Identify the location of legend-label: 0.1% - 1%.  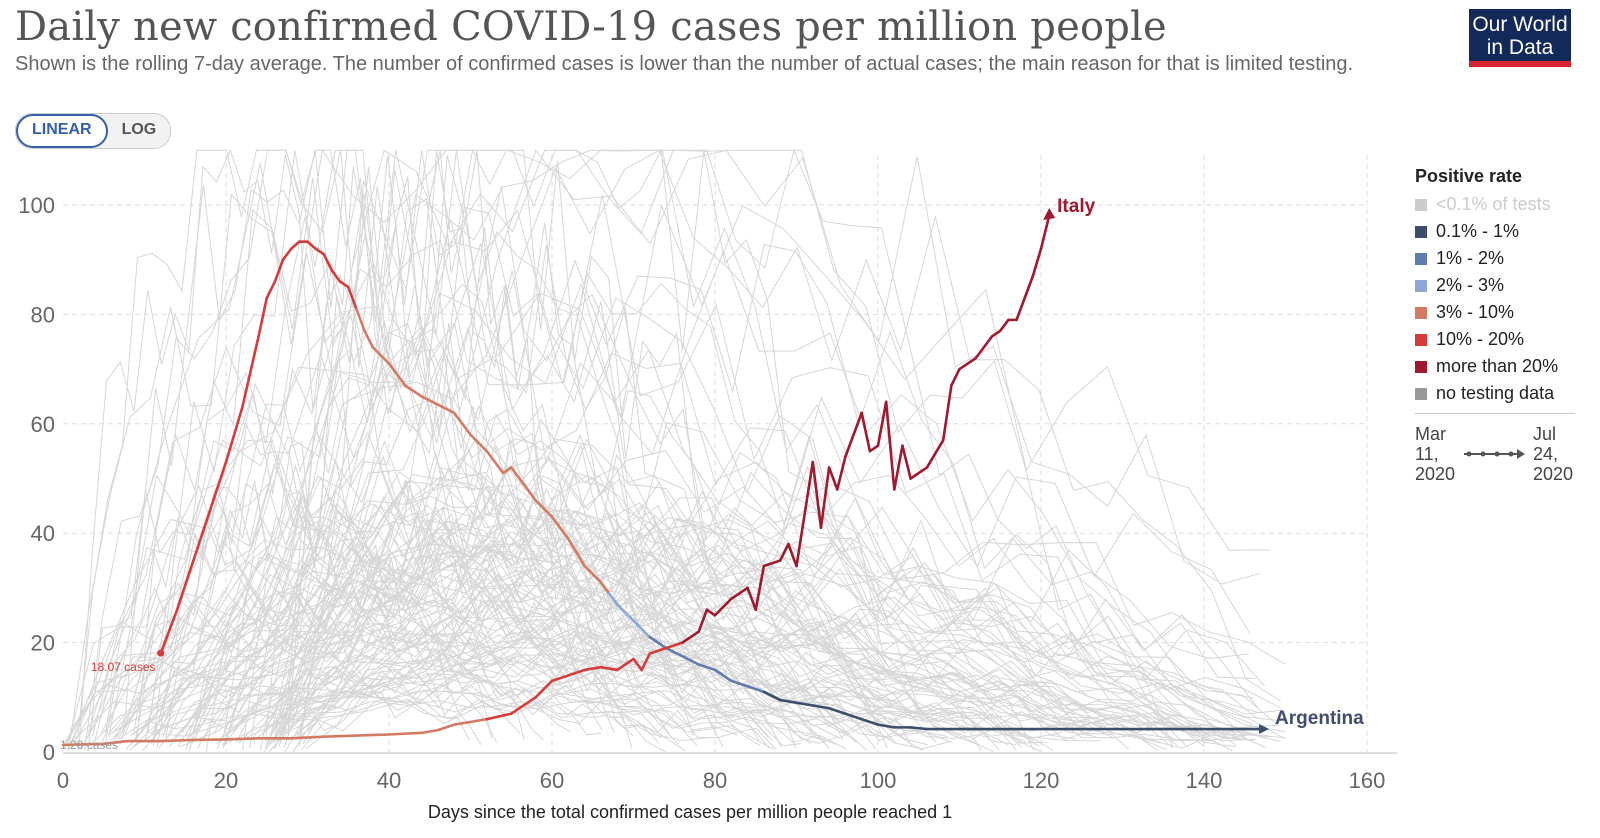
(1478, 231).